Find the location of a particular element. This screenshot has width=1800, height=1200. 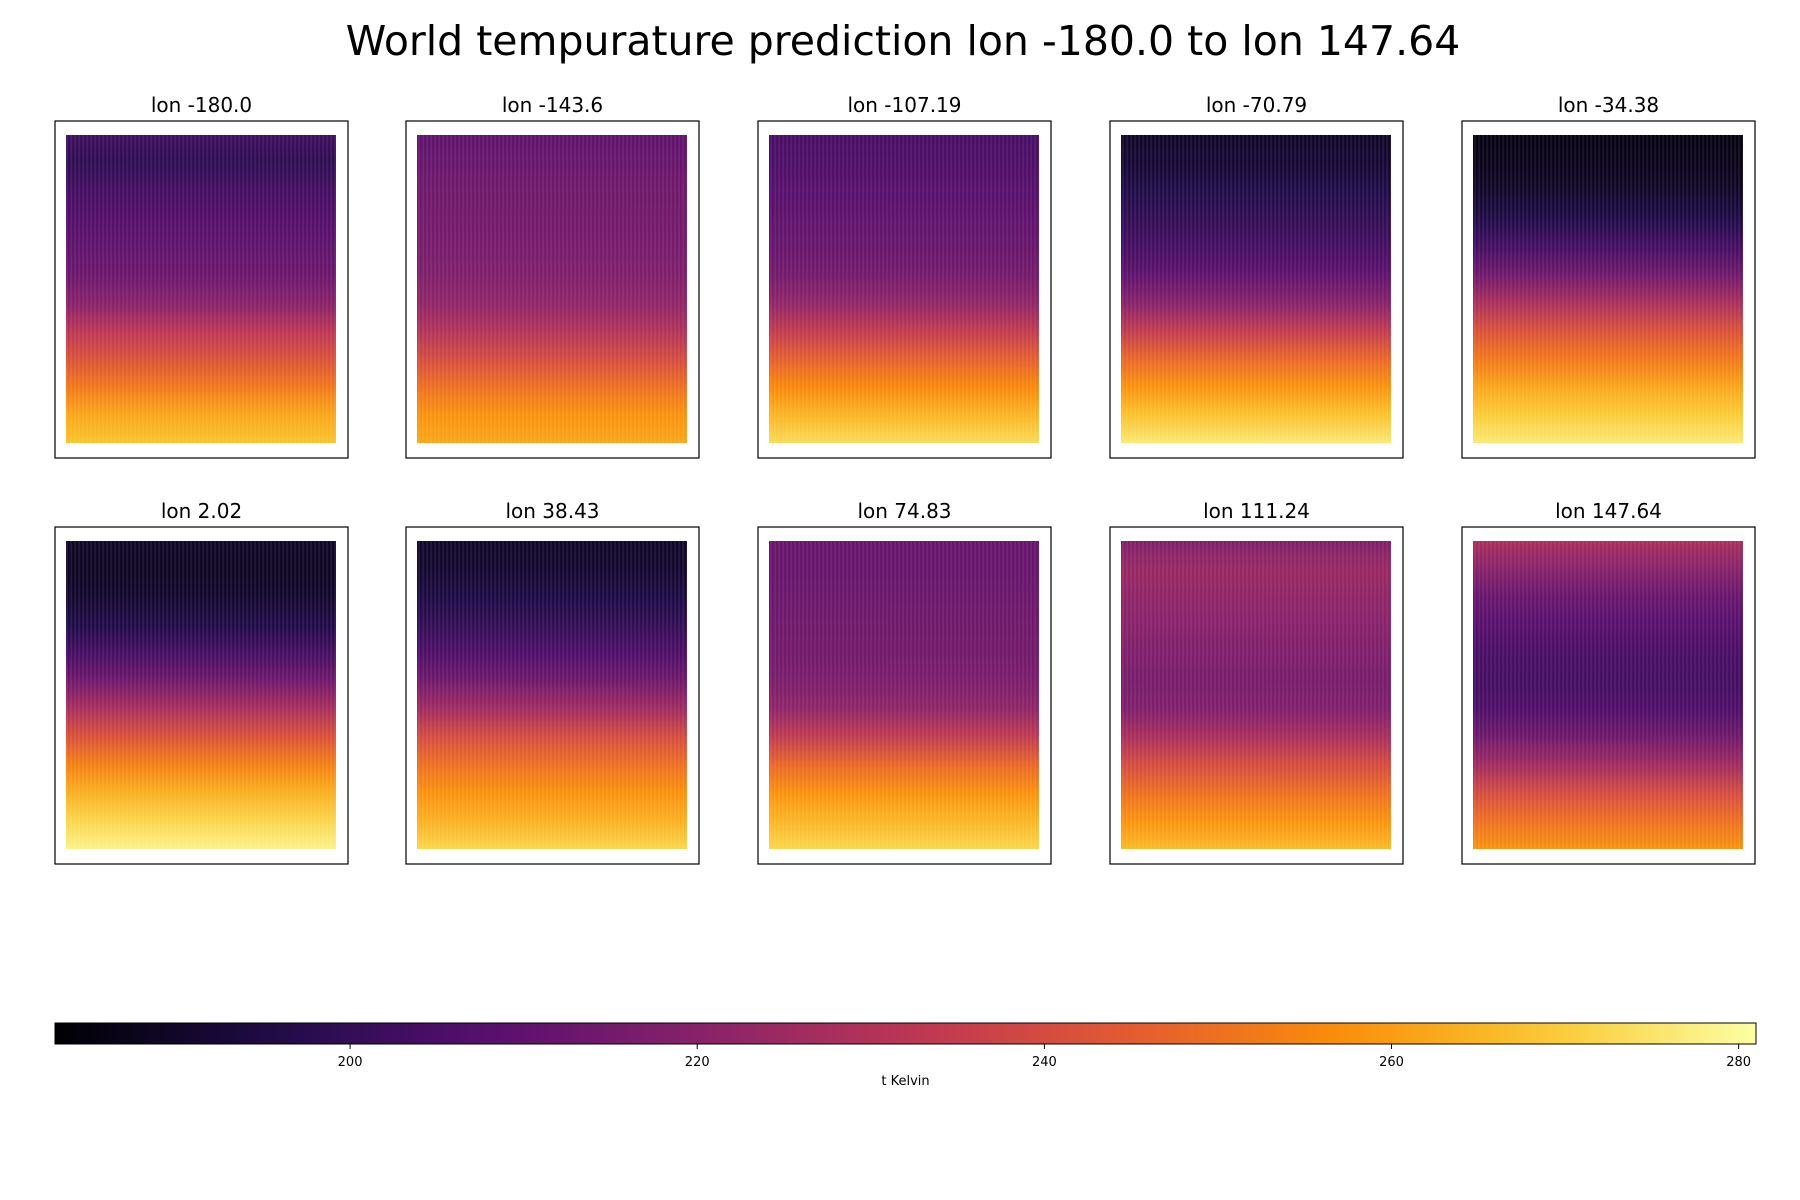

panel-title: lon 74.83 is located at coordinates (904, 511).